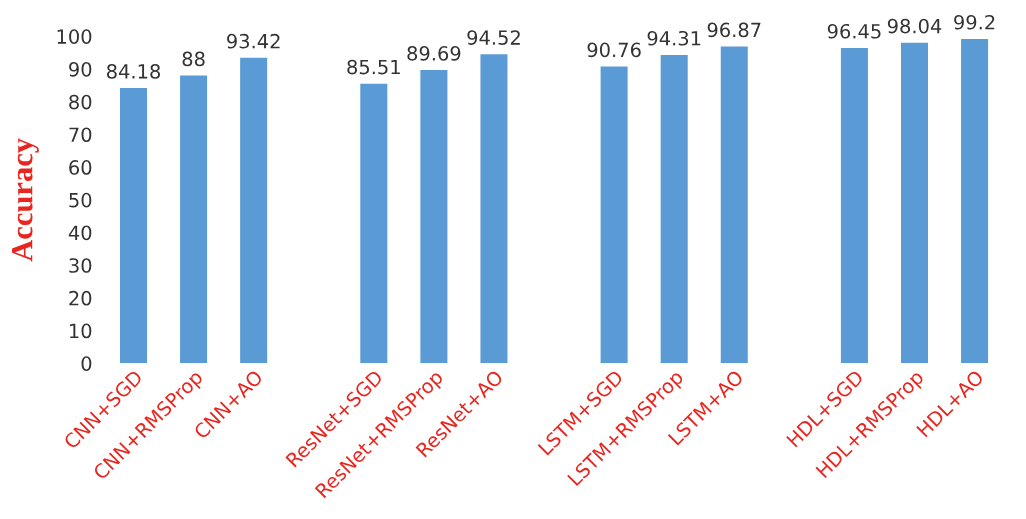  What do you see at coordinates (80, 69) in the screenshot?
I see `y-tick-label: 90` at bounding box center [80, 69].